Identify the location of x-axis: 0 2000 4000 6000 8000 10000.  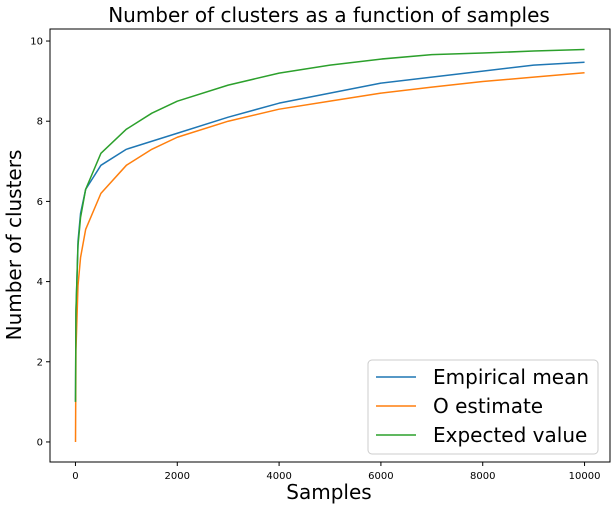
(336, 472).